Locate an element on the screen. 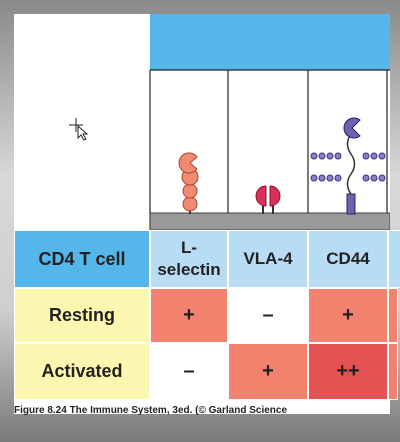 Image resolution: width=400 pixels, height=442 pixels. cursor-icon is located at coordinates (79, 129).